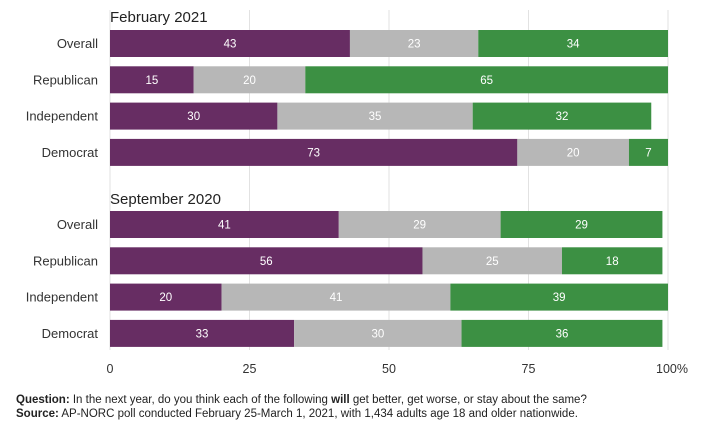  Describe the element at coordinates (300, 1) in the screenshot. I see `legend-label-better: Better` at that location.